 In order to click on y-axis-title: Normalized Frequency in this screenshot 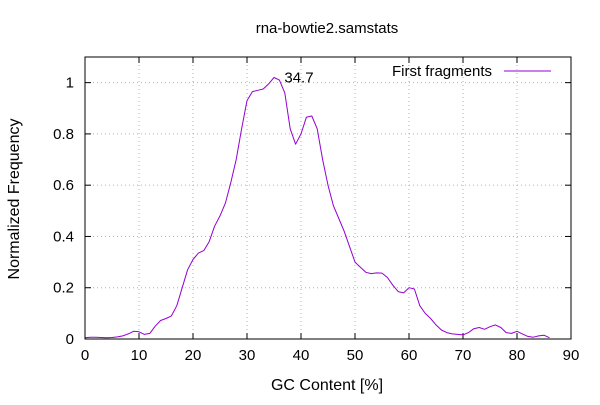, I will do `click(14, 199)`.